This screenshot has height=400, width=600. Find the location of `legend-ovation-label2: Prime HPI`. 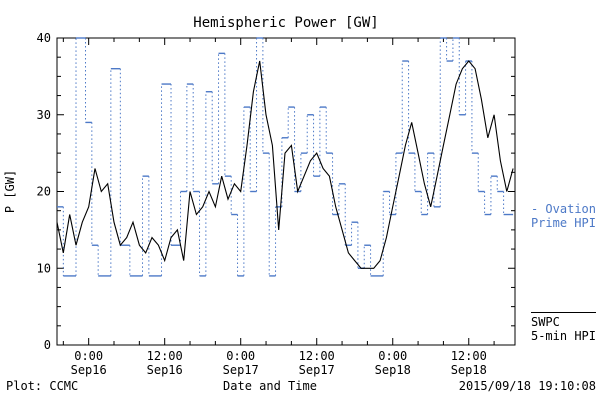

legend-ovation-label2: Prime HPI is located at coordinates (563, 223).